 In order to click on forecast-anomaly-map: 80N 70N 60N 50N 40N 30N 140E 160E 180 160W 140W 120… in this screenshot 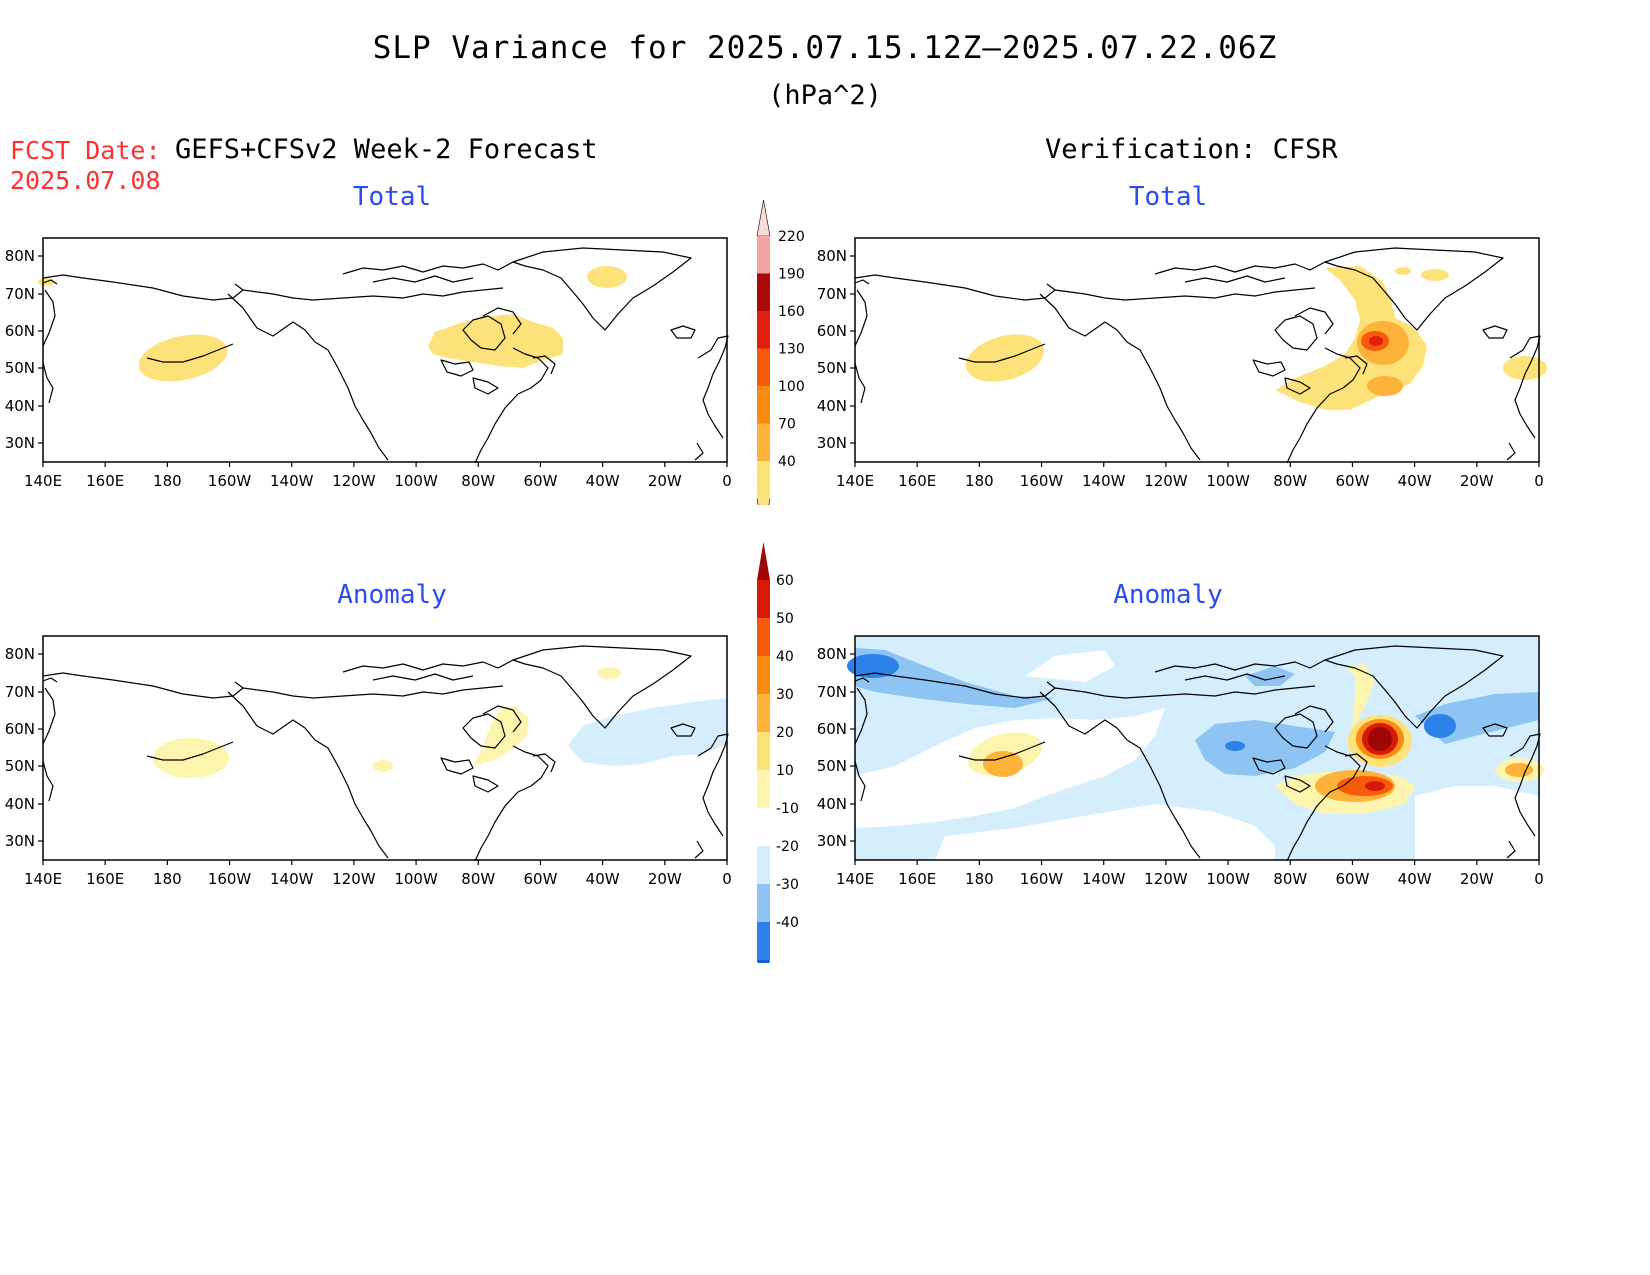, I will do `click(368, 761)`.